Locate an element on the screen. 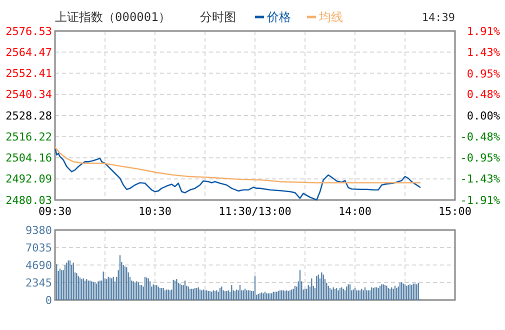 The height and width of the screenshot is (330, 505). y2-tick-label: -1.91% is located at coordinates (480, 200).